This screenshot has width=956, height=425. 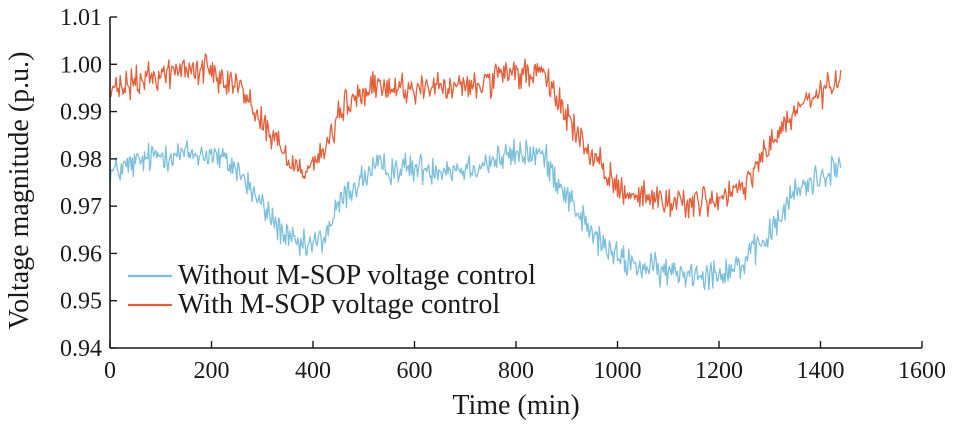 What do you see at coordinates (515, 405) in the screenshot?
I see `x-axis-title: Time (min)` at bounding box center [515, 405].